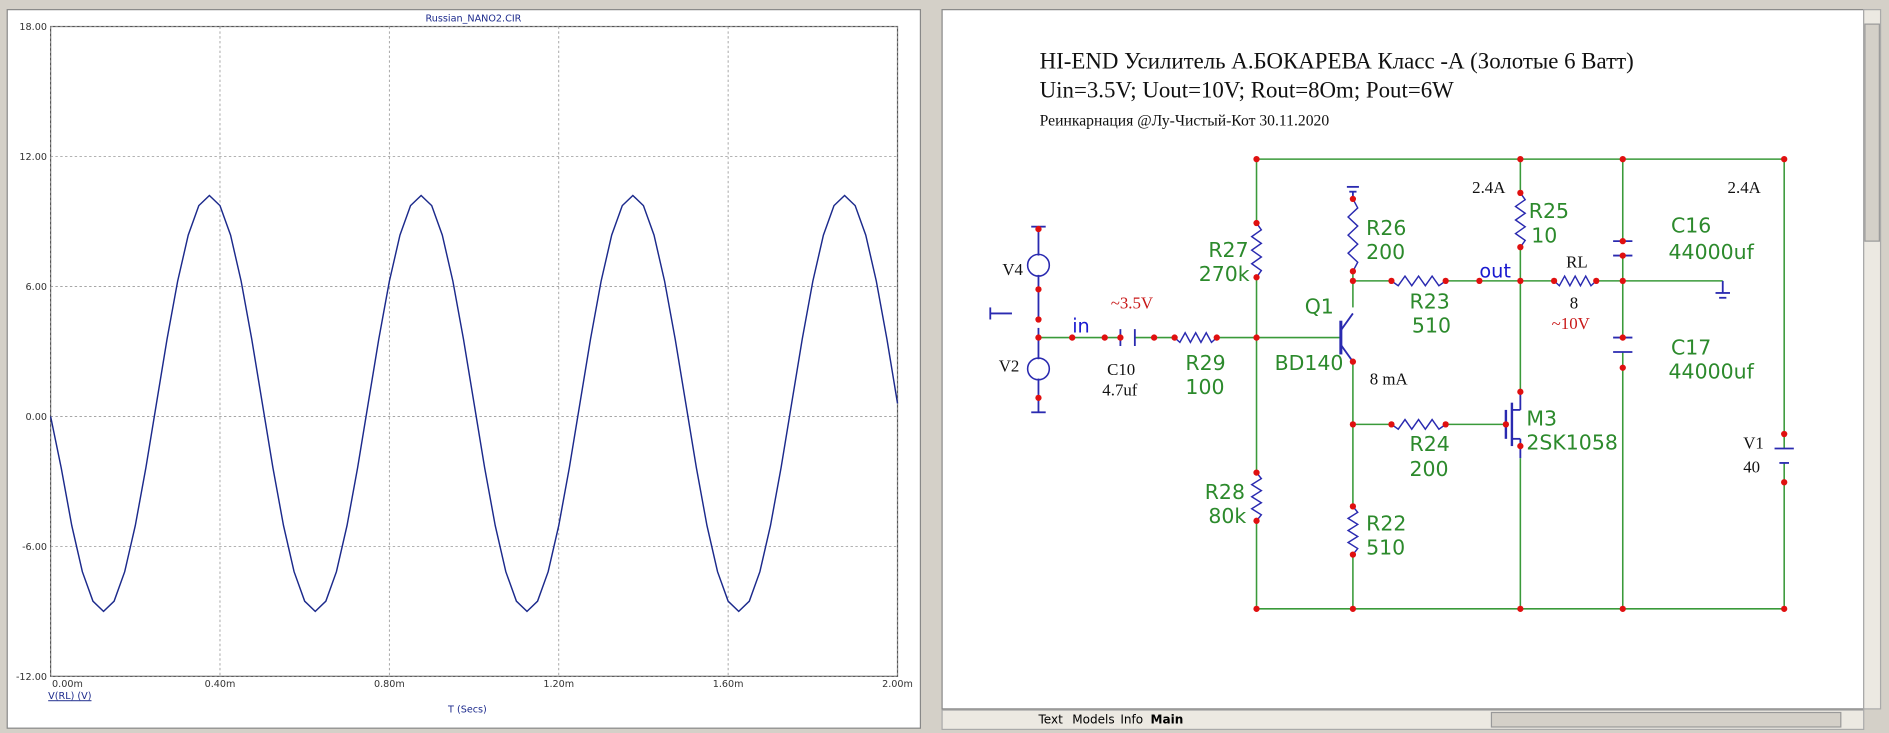  I want to click on label: 80k, so click(1227, 516).